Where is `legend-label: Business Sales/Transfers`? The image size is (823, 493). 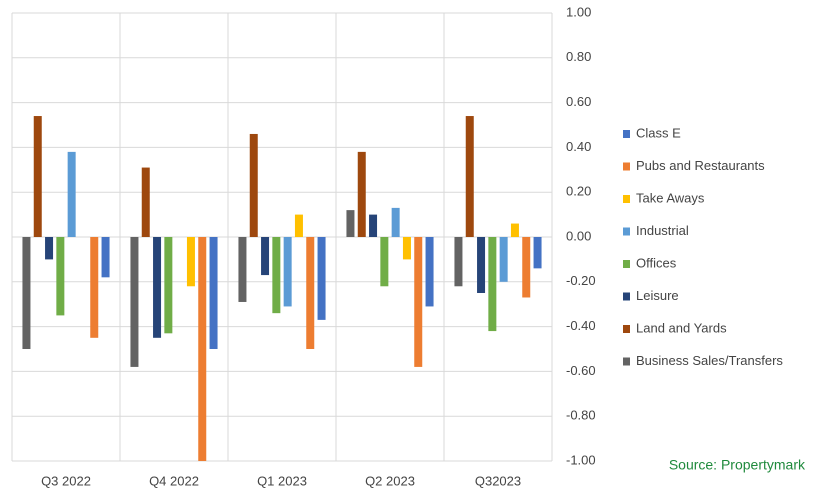
legend-label: Business Sales/Transfers is located at coordinates (709, 360).